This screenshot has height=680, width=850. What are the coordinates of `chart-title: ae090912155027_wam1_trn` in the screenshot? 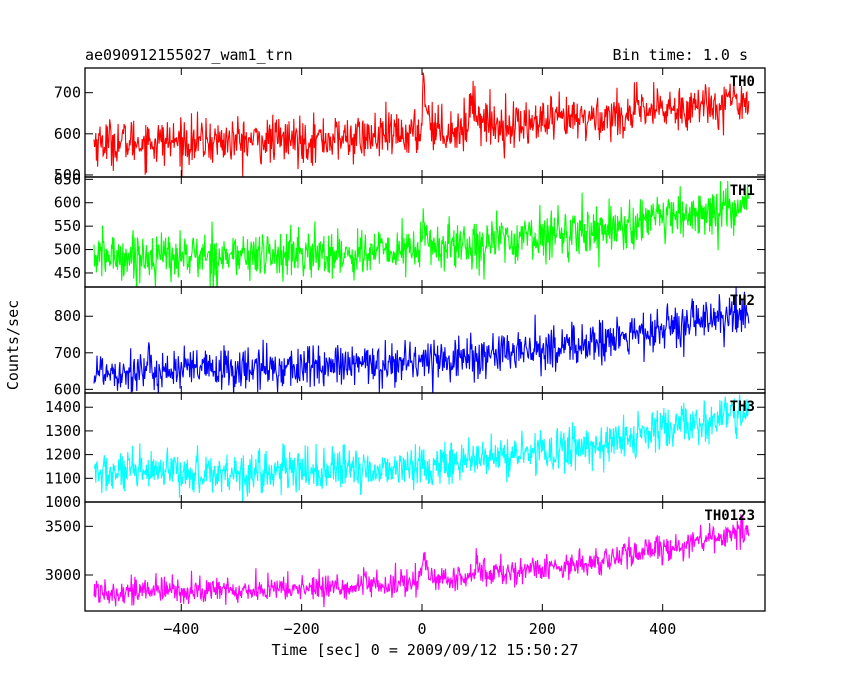 It's located at (189, 55).